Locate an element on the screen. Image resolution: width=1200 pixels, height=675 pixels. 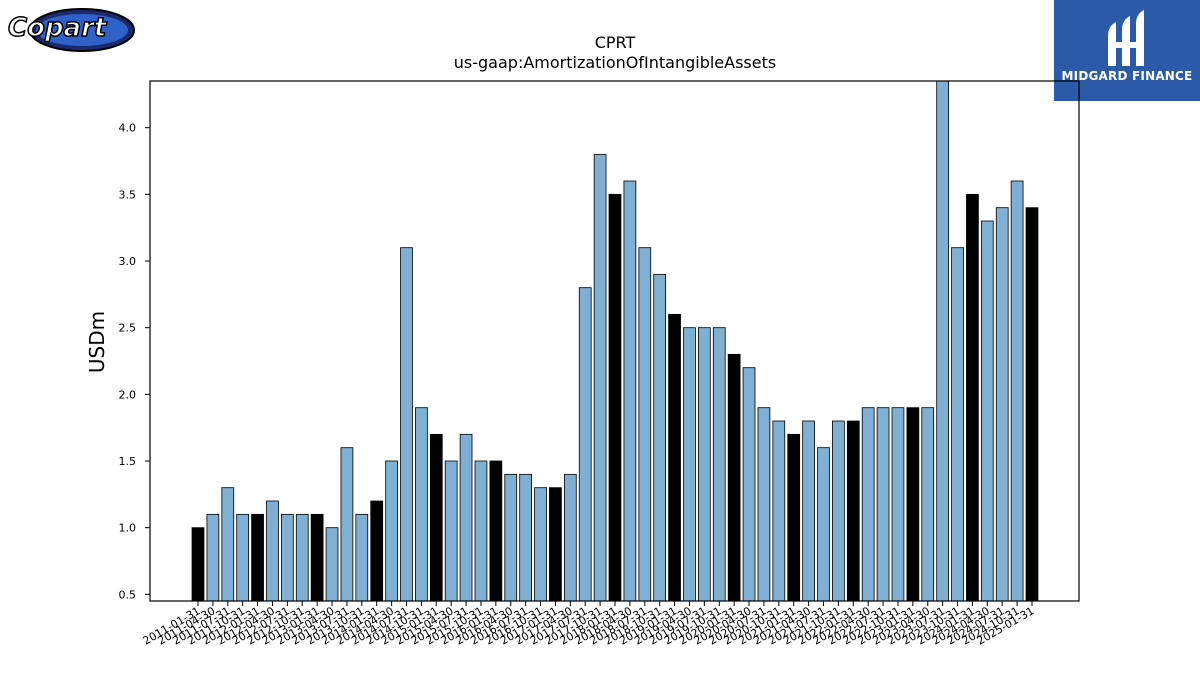
copart-logo-text: Copart is located at coordinates (58, 28).